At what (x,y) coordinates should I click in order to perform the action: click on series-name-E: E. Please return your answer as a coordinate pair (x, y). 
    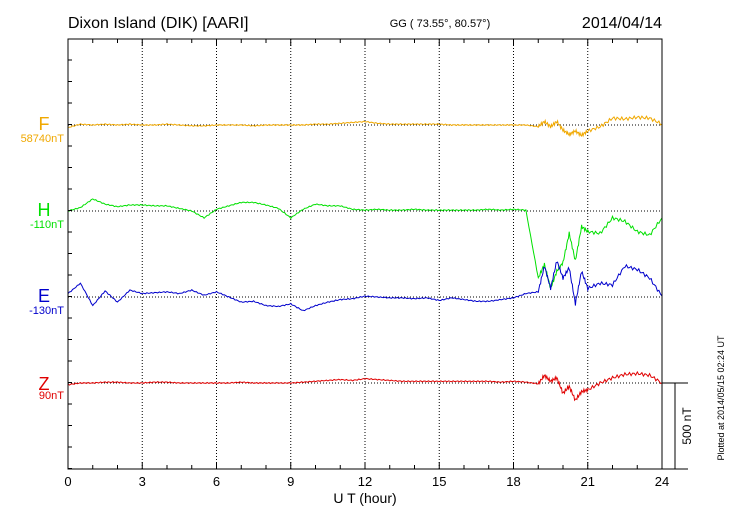
    Looking at the image, I should click on (44, 296).